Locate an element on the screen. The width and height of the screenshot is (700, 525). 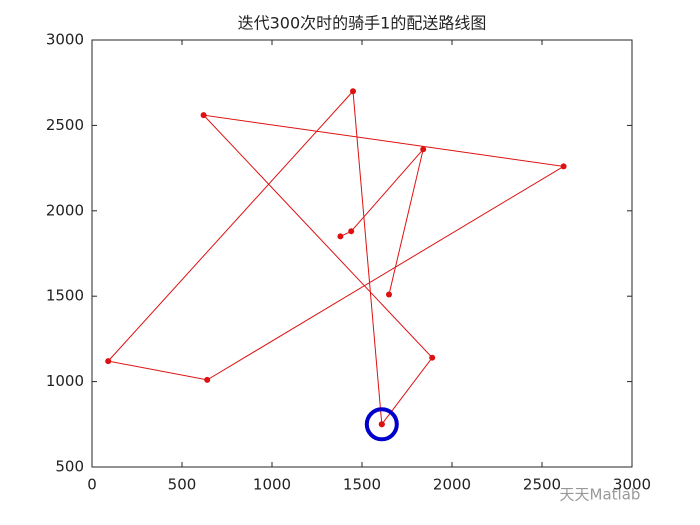
x-tick-label: 1500 is located at coordinates (362, 485).